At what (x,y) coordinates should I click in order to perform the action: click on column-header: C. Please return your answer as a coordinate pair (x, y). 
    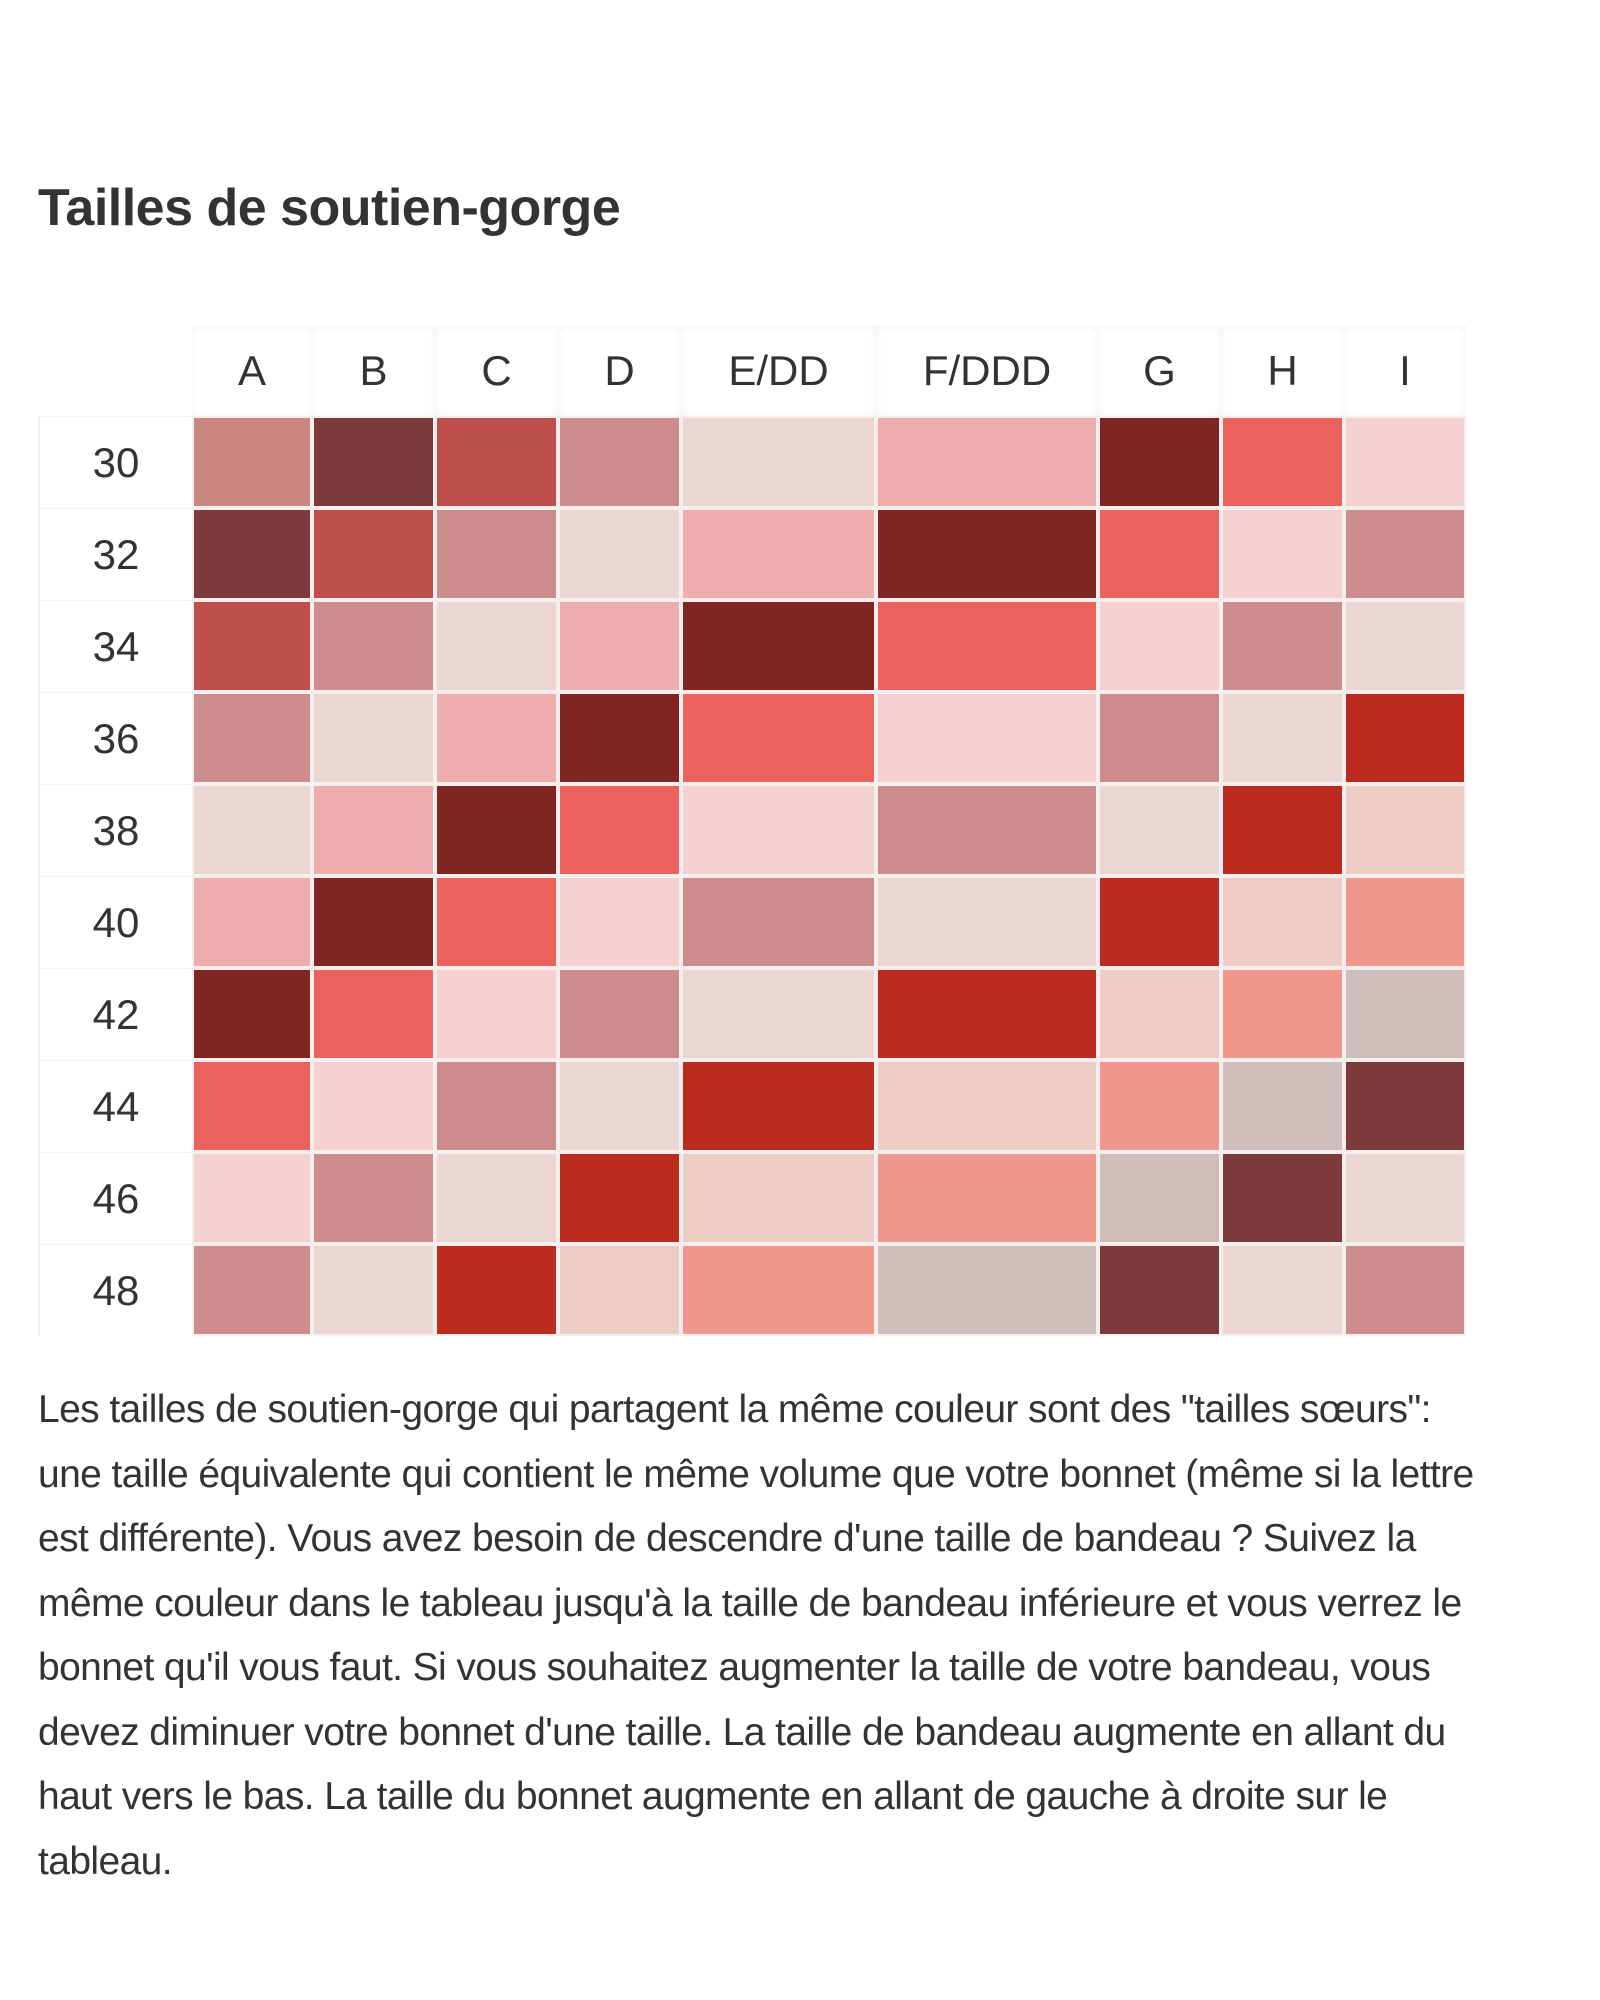
    Looking at the image, I should click on (496, 371).